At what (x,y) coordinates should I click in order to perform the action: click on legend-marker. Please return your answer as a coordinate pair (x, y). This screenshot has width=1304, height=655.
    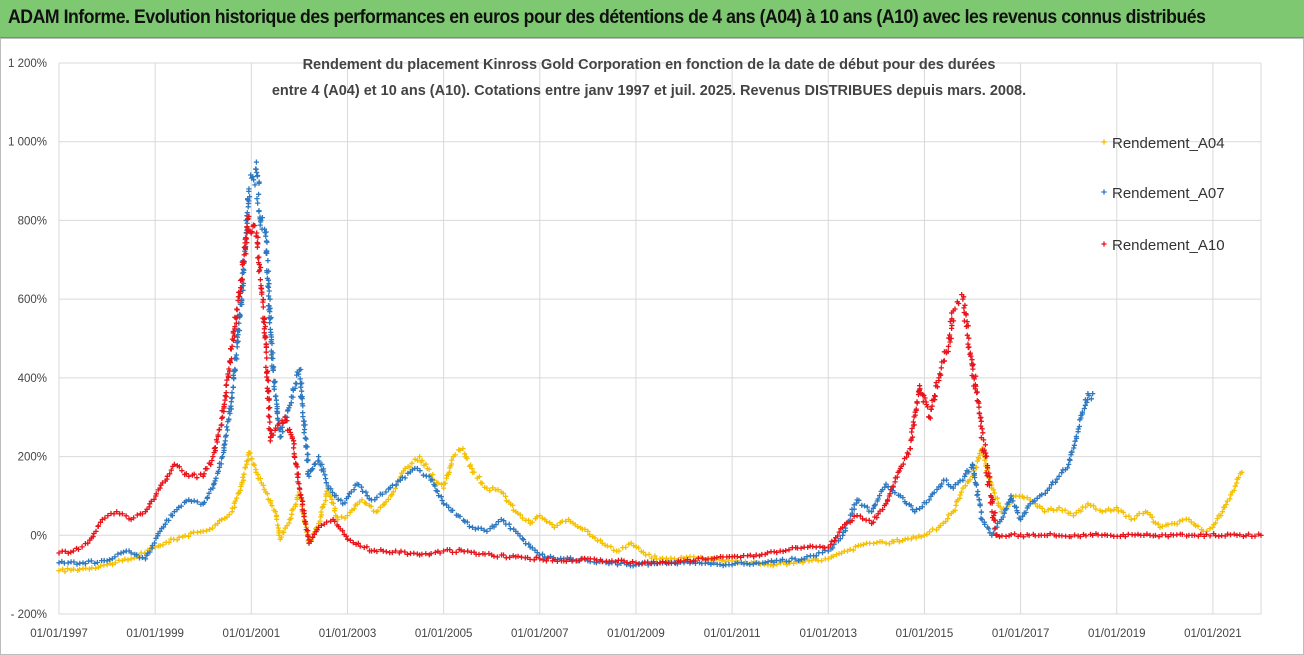
    Looking at the image, I should click on (1104, 244).